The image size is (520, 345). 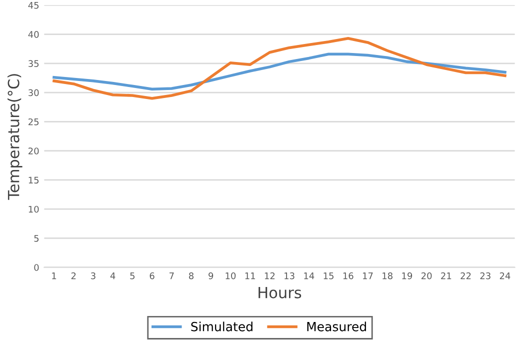 What do you see at coordinates (289, 276) in the screenshot?
I see `x-tick-label: 13` at bounding box center [289, 276].